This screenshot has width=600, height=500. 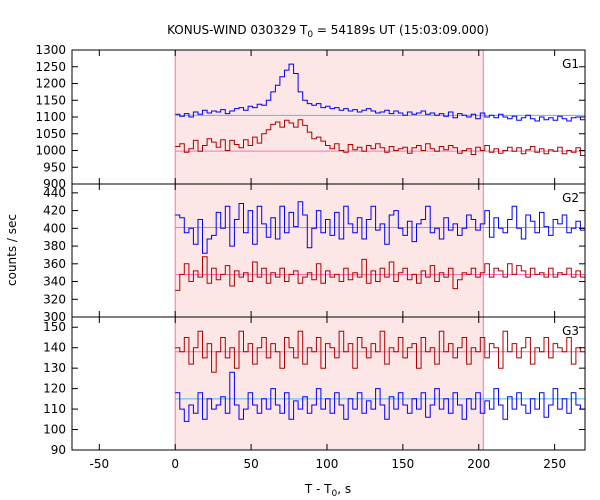 I want to click on y-tick-label: 90, so click(x=58, y=450).